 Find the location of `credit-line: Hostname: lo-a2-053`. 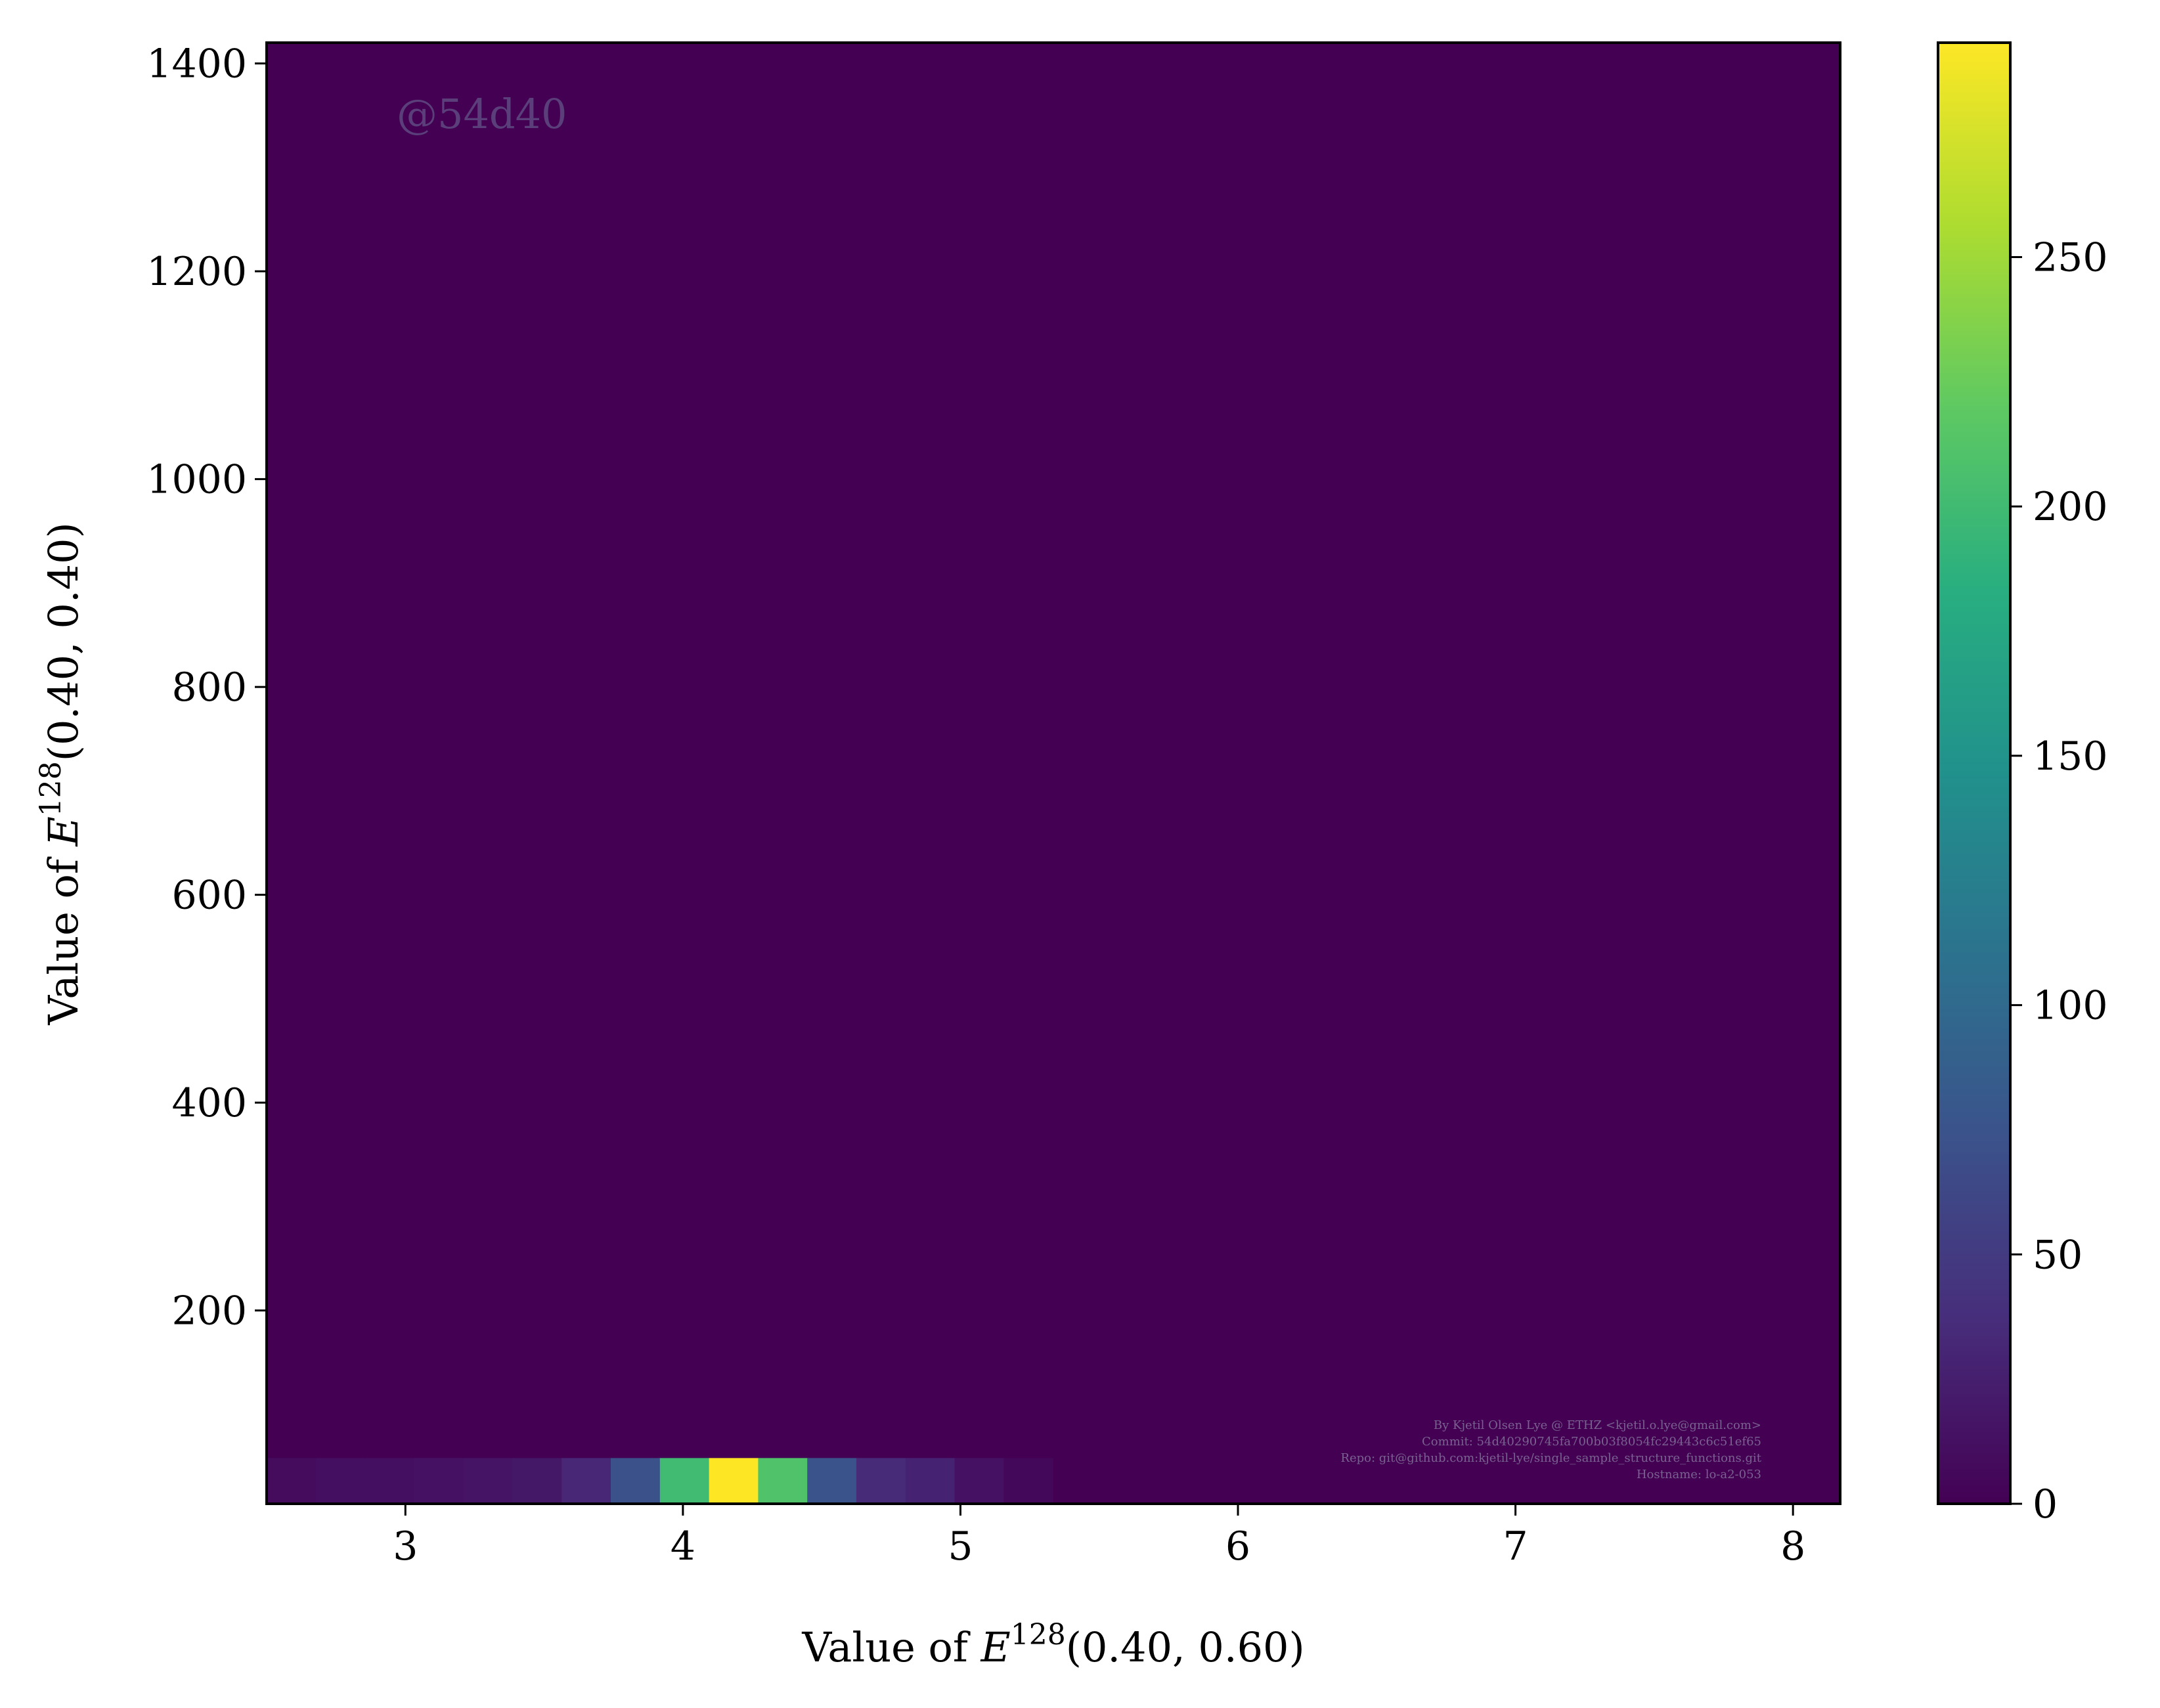

credit-line: Hostname: lo-a2-053 is located at coordinates (1699, 1475).